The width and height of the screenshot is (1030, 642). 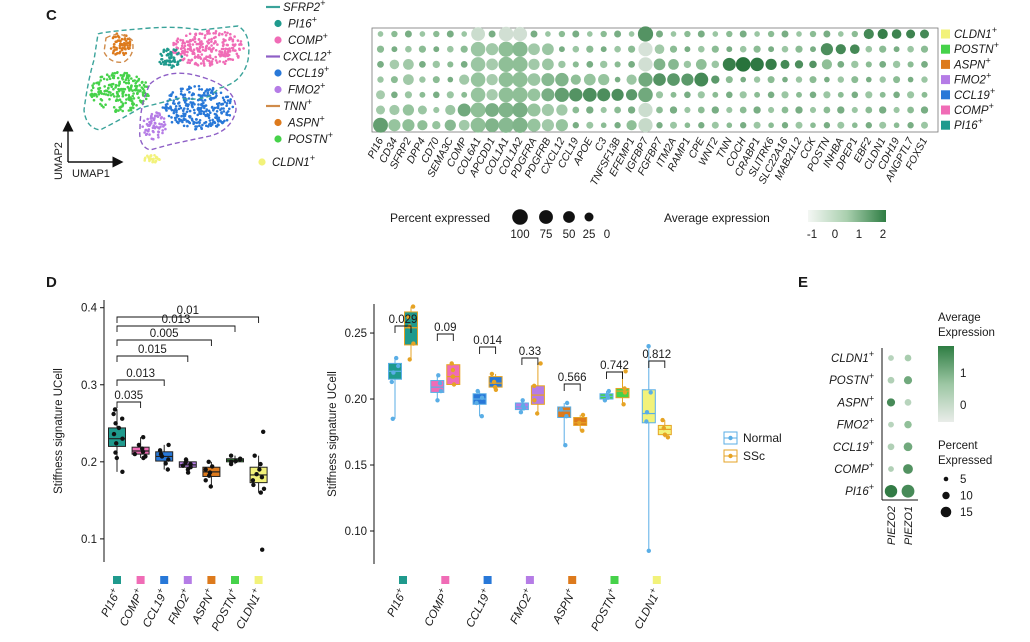 I want to click on point-postn-normal, so click(x=608, y=391).